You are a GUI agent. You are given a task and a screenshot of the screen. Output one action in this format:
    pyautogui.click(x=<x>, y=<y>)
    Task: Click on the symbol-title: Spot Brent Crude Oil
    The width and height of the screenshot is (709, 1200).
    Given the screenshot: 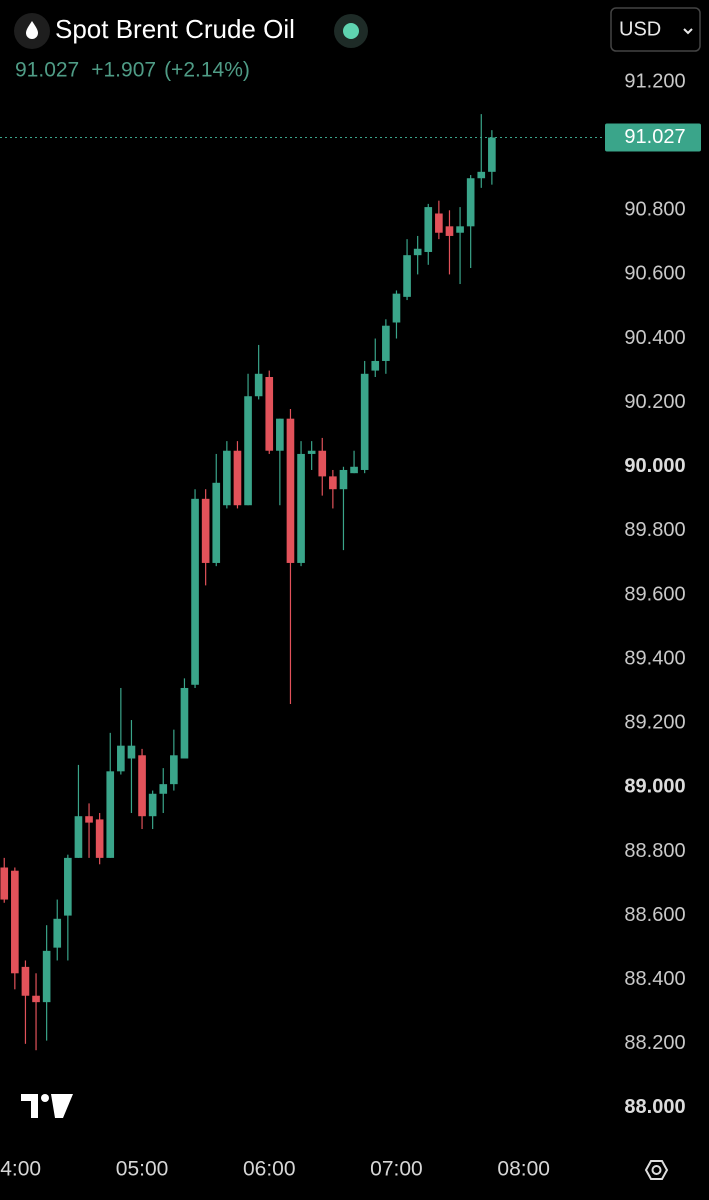 What is the action you would take?
    pyautogui.click(x=175, y=29)
    